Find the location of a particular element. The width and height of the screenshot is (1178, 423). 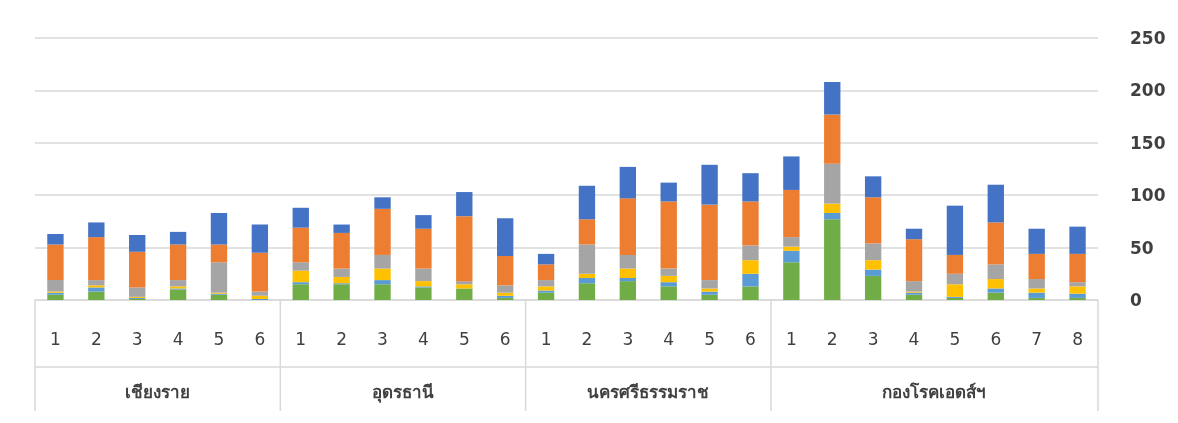

y-tick-label: 50 is located at coordinates (1142, 247).